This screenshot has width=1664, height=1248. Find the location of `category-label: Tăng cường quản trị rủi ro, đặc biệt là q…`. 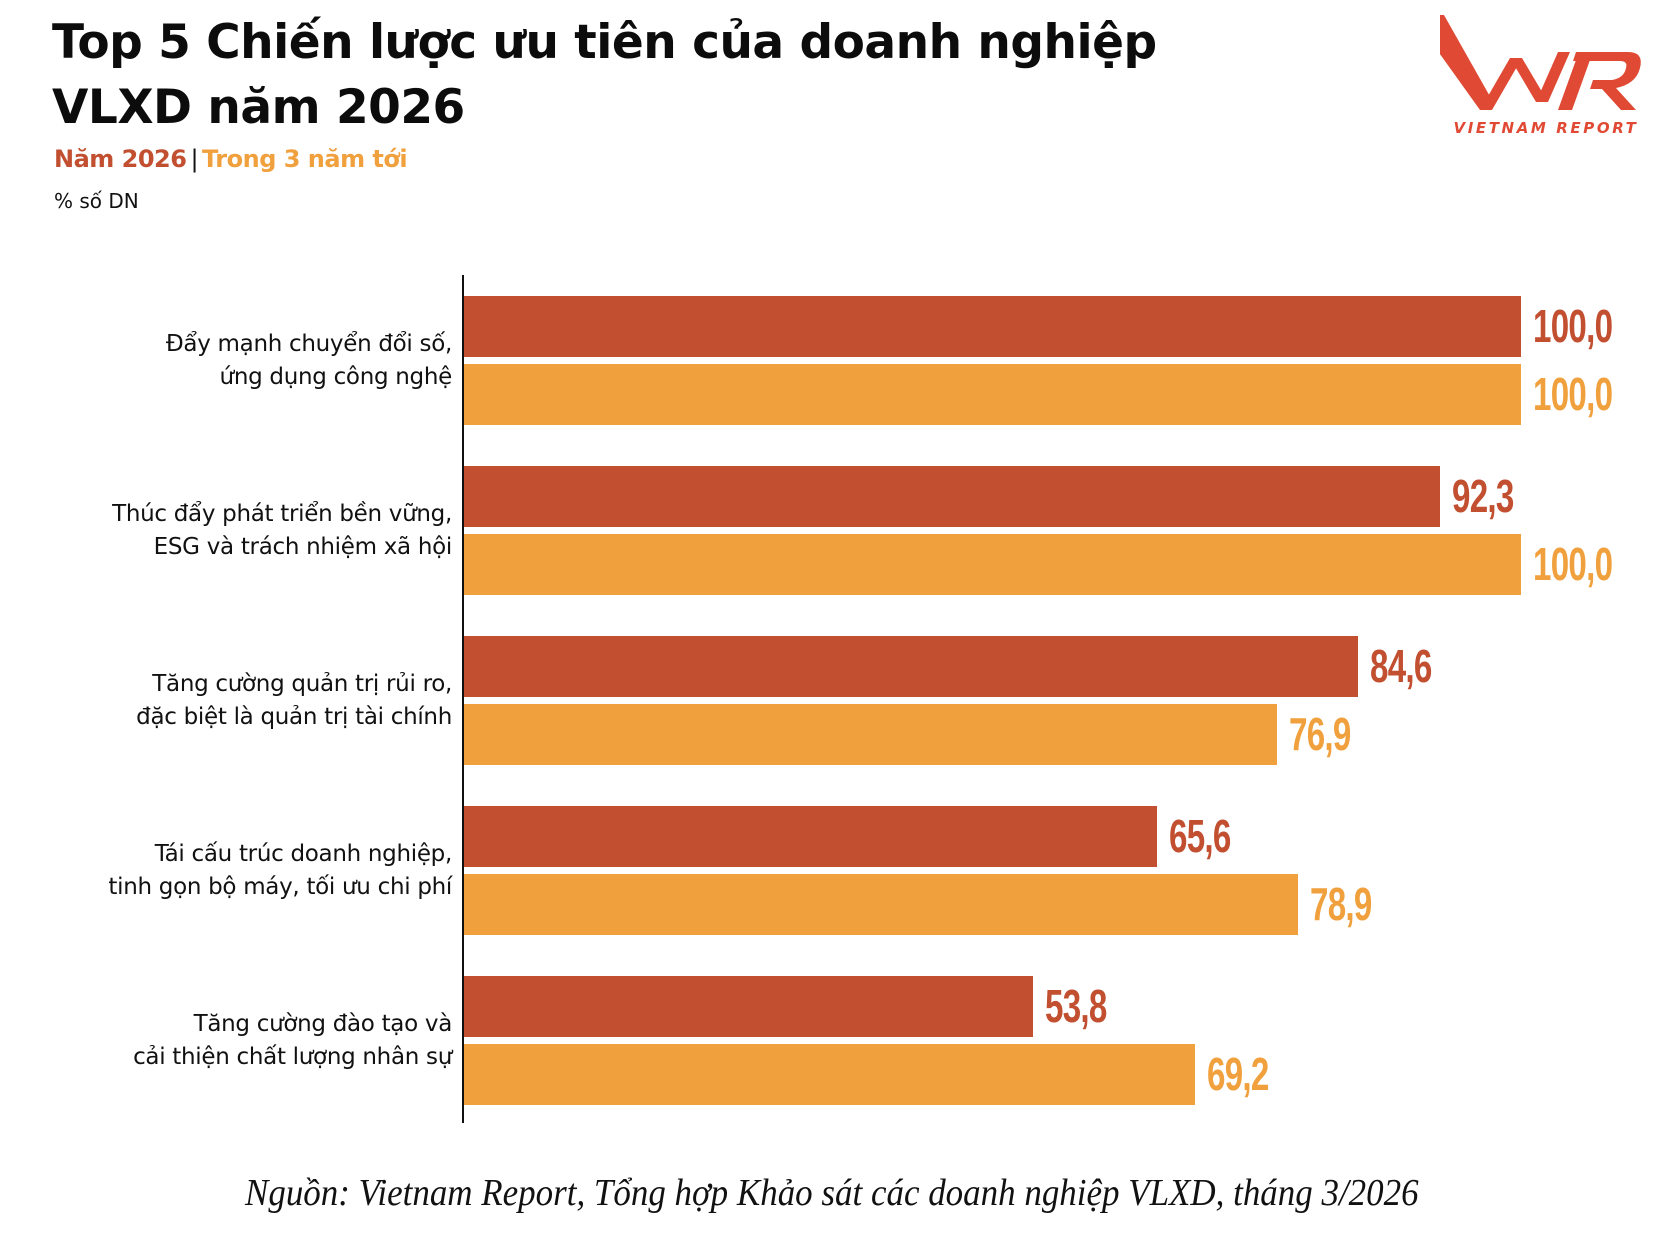

category-label: Tăng cường quản trị rủi ro, đặc biệt là q… is located at coordinates (242, 701).